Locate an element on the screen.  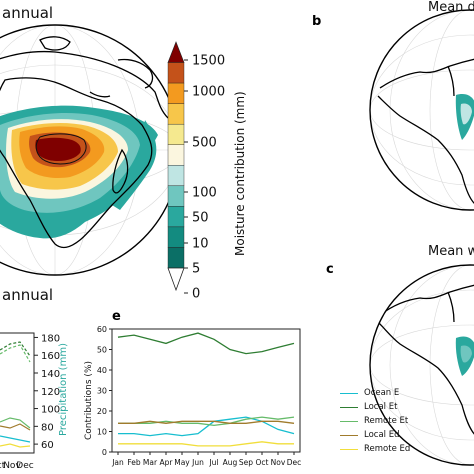
precip-y-tick-label: 160 is located at coordinates (50, 356).